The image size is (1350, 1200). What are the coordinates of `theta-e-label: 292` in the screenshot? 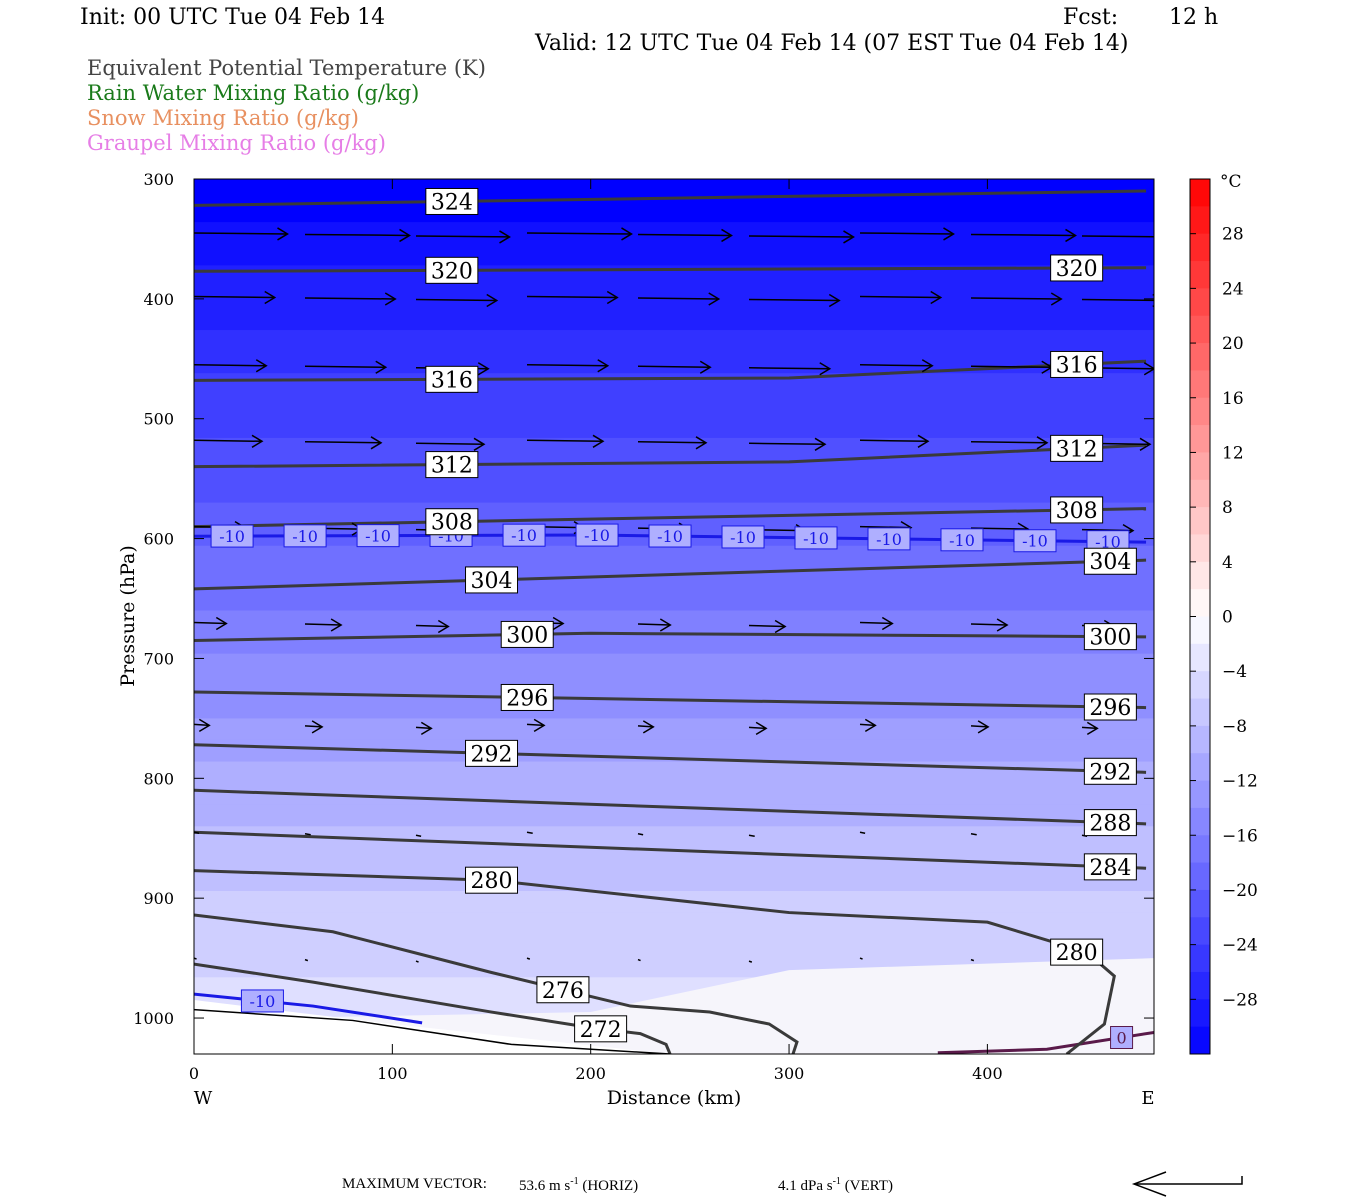 It's located at (492, 754).